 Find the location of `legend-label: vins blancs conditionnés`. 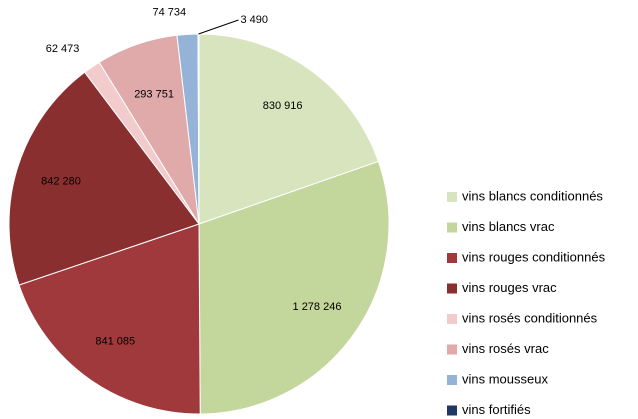

legend-label: vins blancs conditionnés is located at coordinates (532, 195).